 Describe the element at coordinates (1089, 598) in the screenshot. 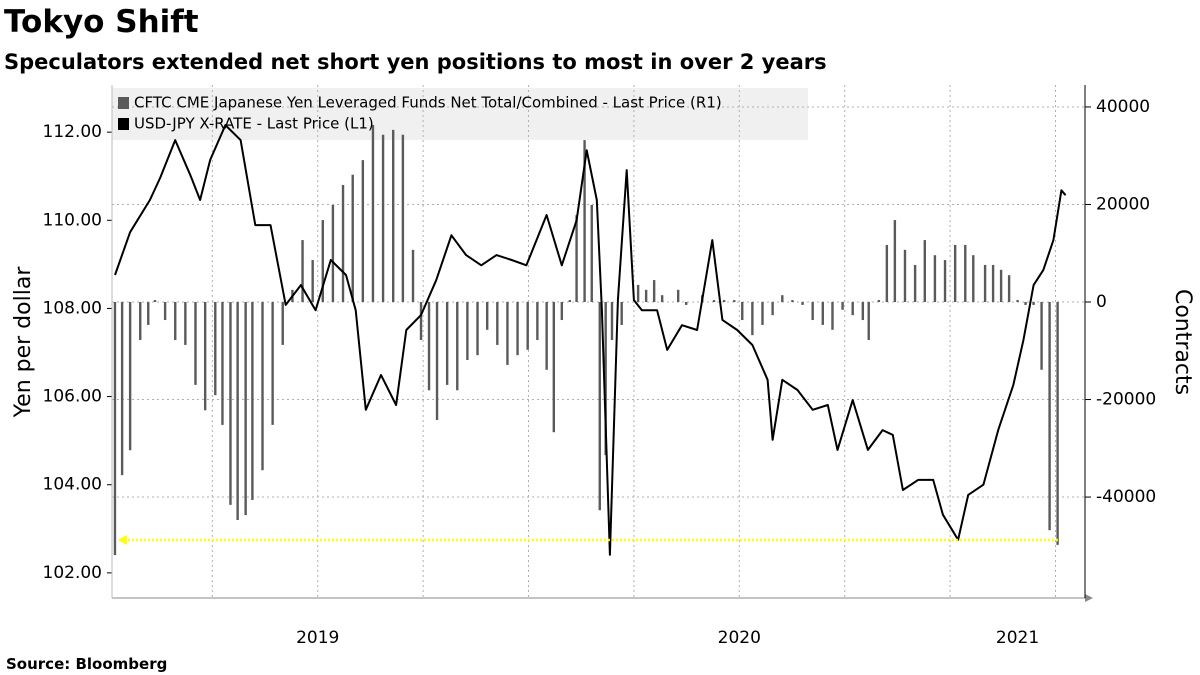

I see `x-axis-arrow` at that location.